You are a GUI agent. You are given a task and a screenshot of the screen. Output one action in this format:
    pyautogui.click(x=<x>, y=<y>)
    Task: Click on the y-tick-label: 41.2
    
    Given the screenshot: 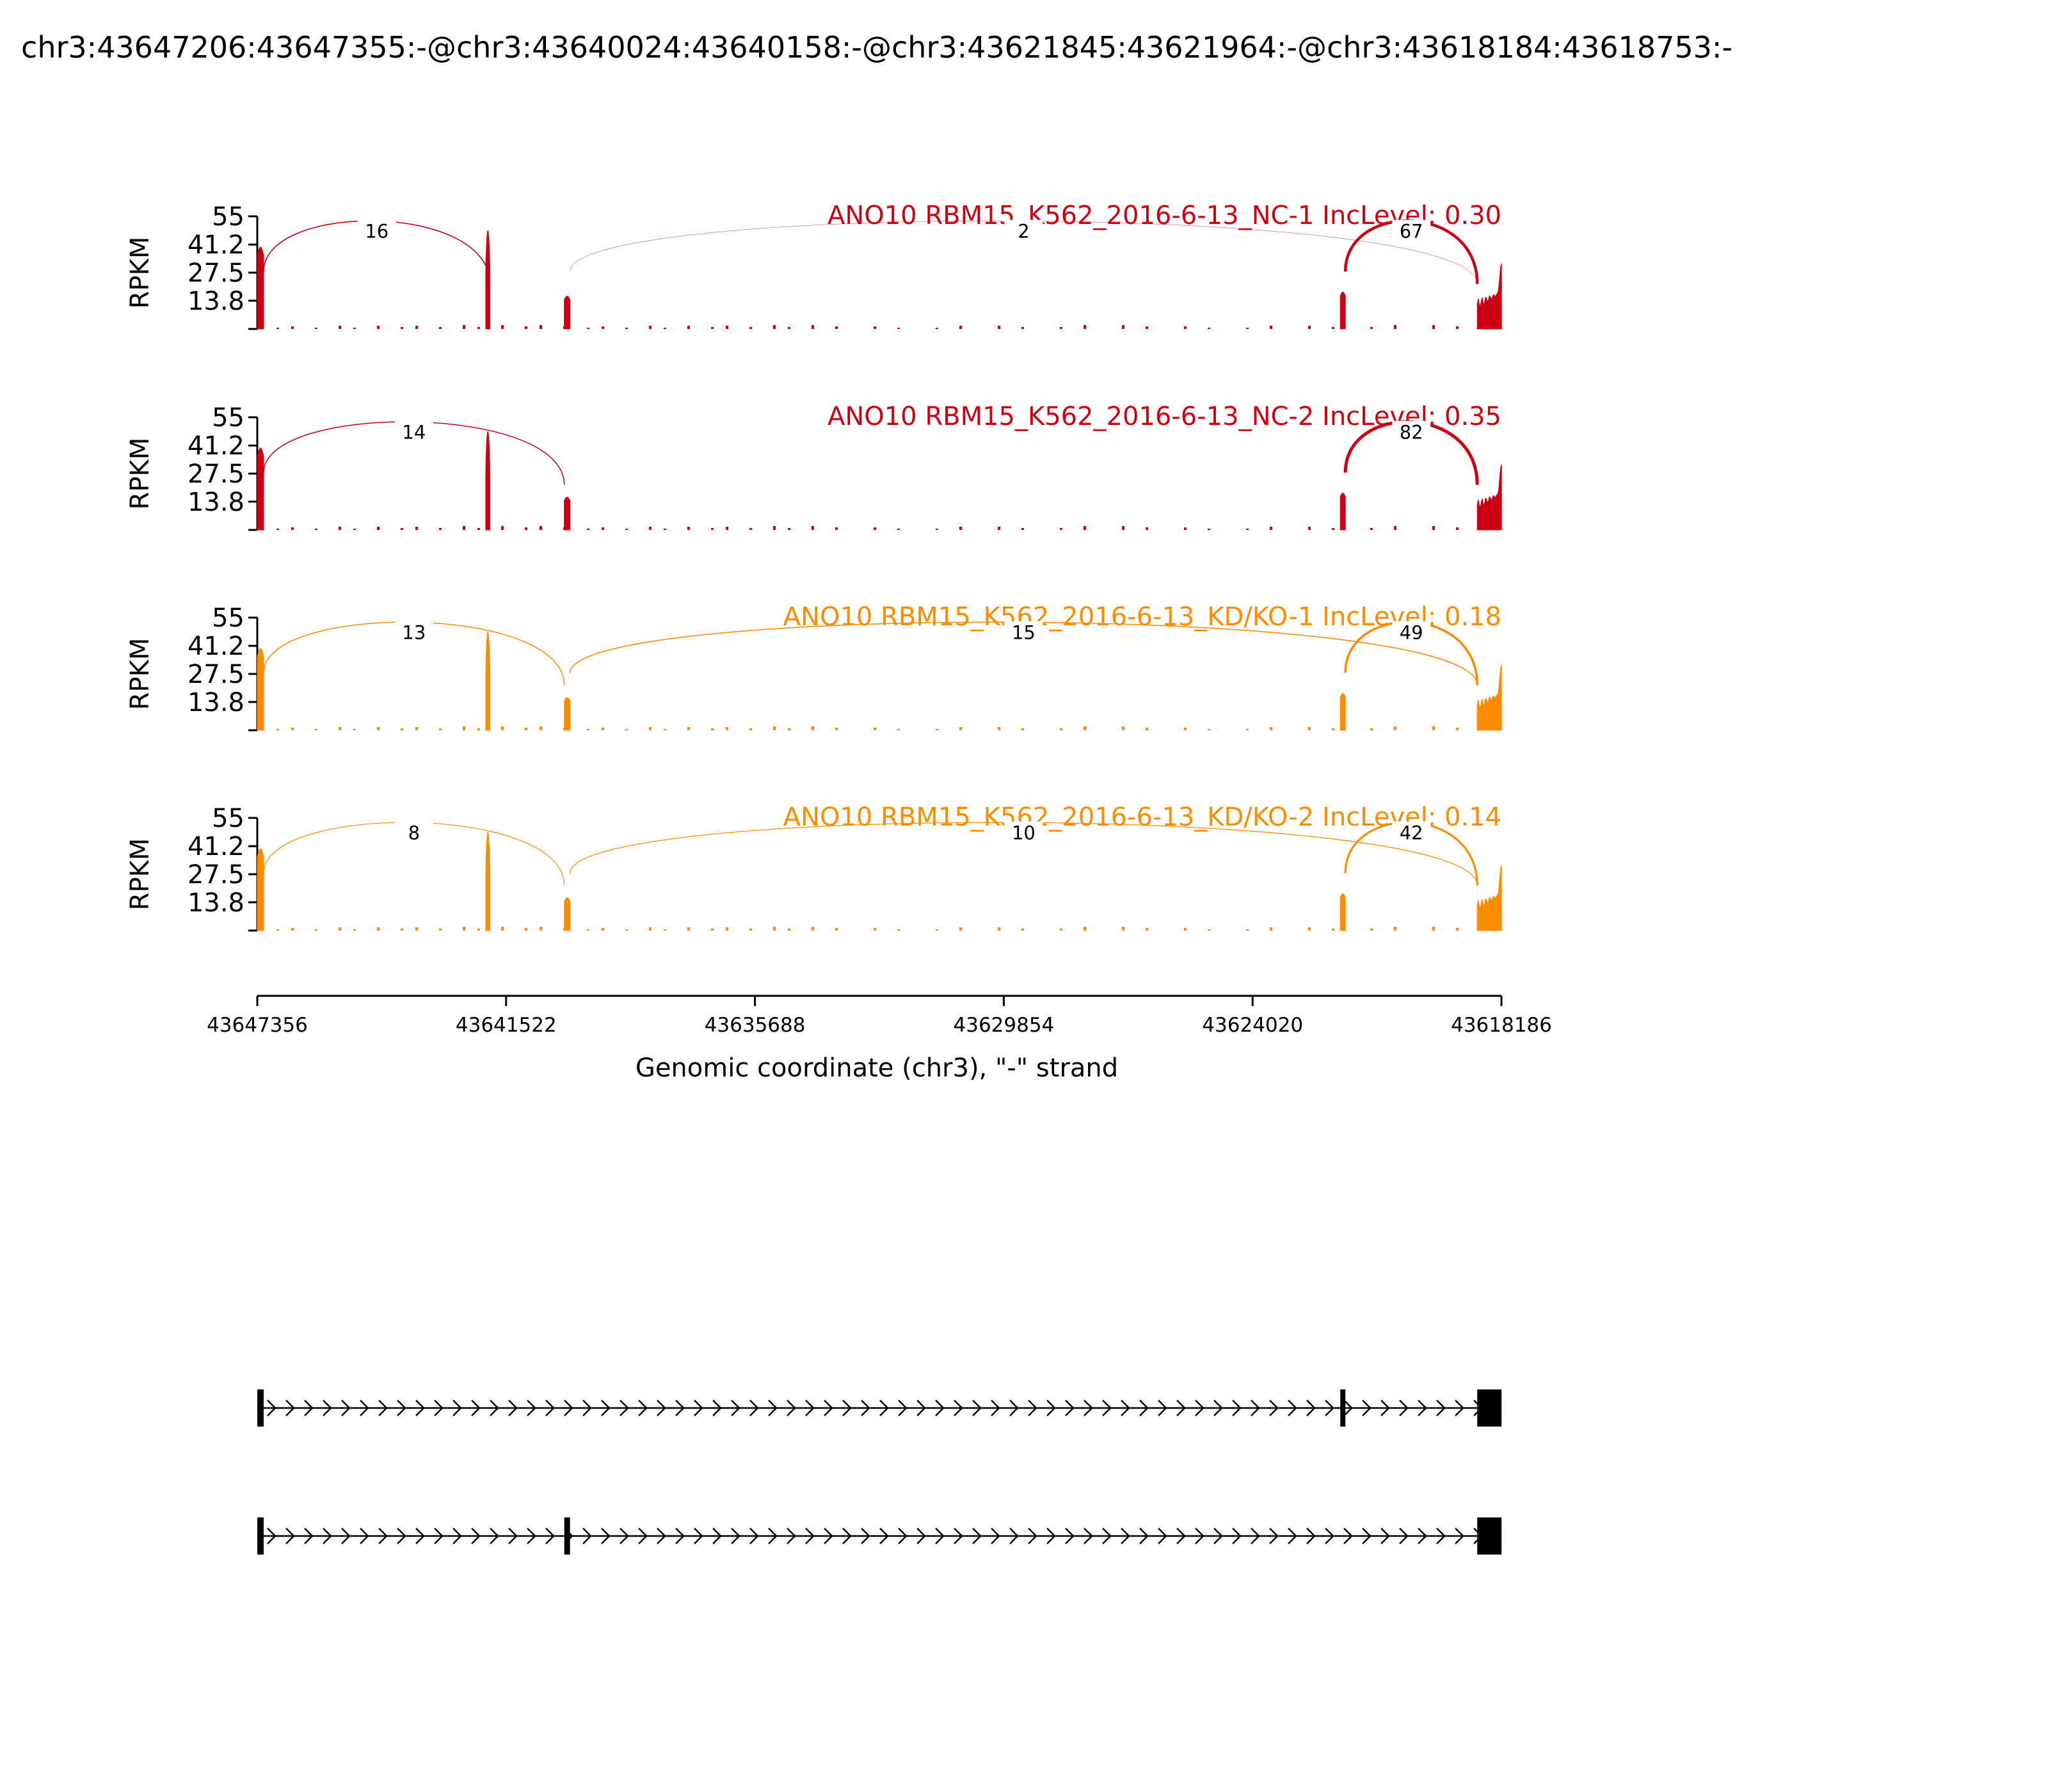 What is the action you would take?
    pyautogui.click(x=216, y=846)
    